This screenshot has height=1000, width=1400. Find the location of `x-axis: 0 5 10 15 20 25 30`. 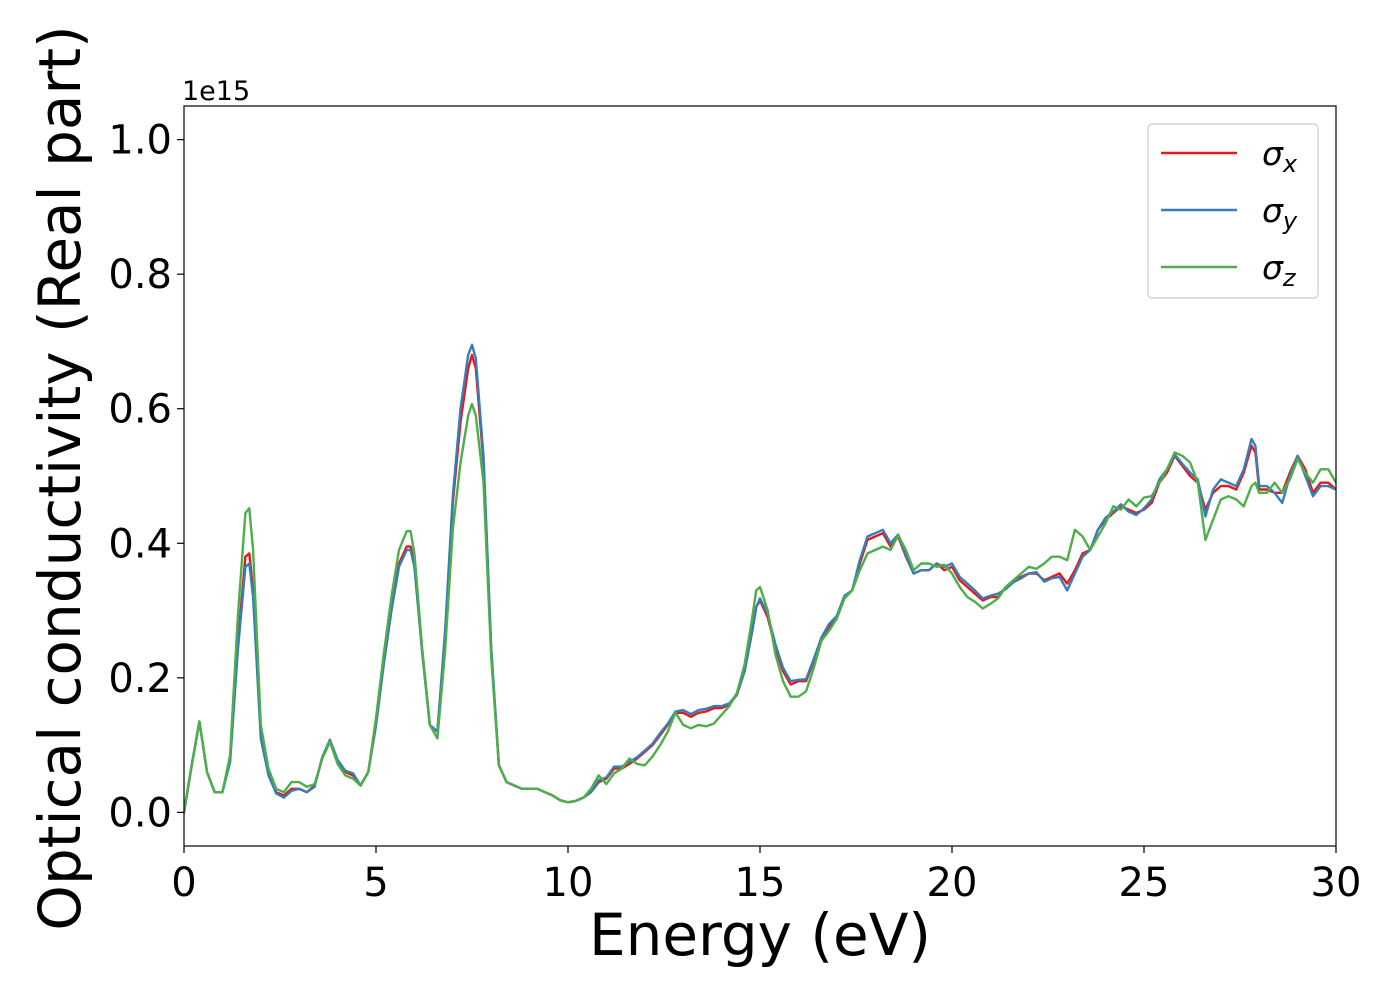

x-axis: 0 5 10 15 20 25 30 is located at coordinates (766, 876).